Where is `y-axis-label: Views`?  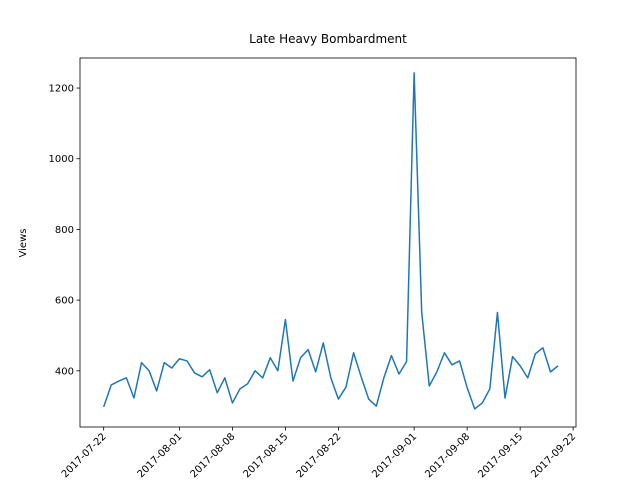 y-axis-label: Views is located at coordinates (23, 243).